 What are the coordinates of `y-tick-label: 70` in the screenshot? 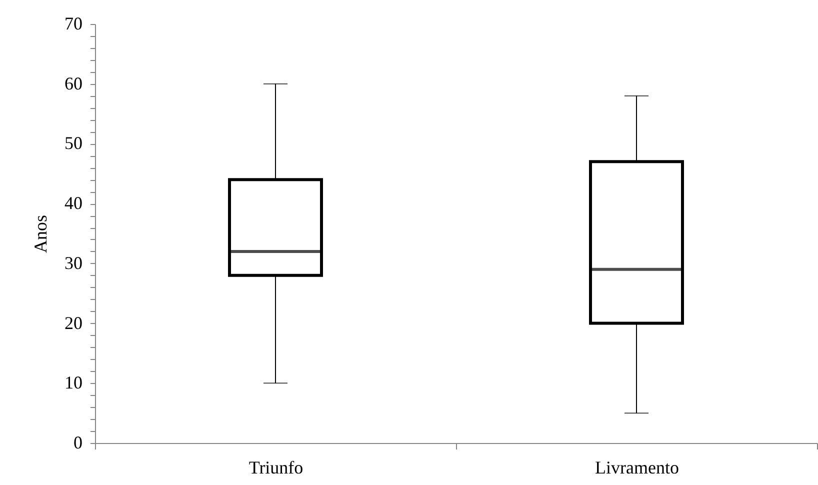 It's located at (73, 24).